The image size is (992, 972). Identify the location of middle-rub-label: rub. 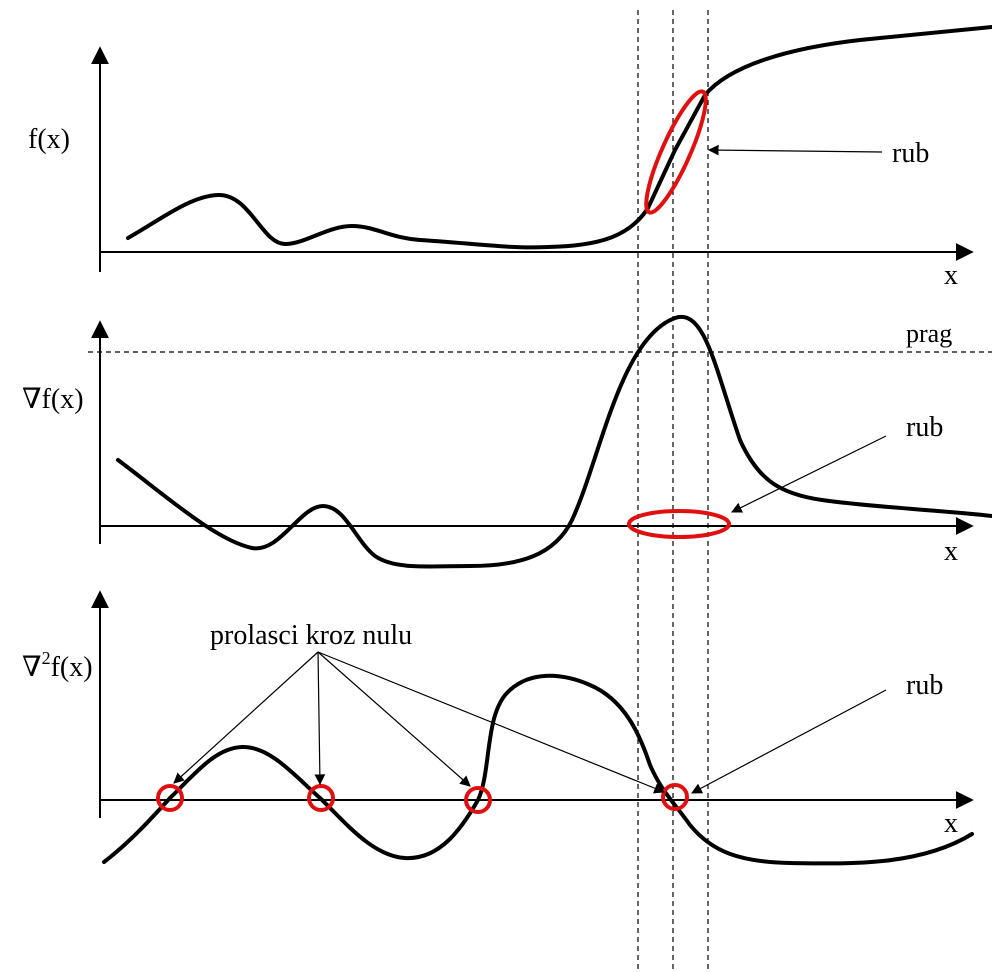
(924, 427).